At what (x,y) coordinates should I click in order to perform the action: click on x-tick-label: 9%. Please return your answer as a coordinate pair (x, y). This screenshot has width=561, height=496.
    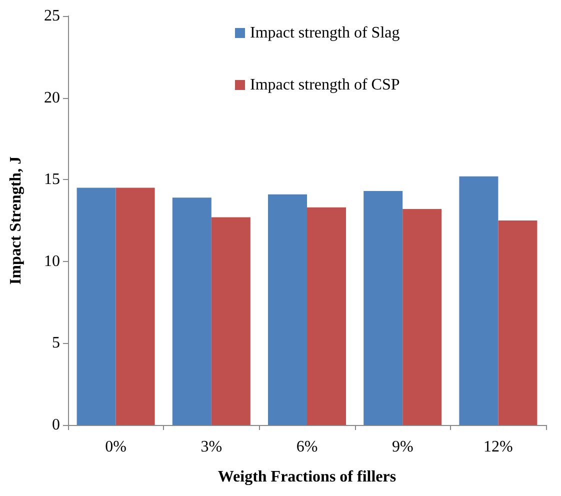
    Looking at the image, I should click on (403, 447).